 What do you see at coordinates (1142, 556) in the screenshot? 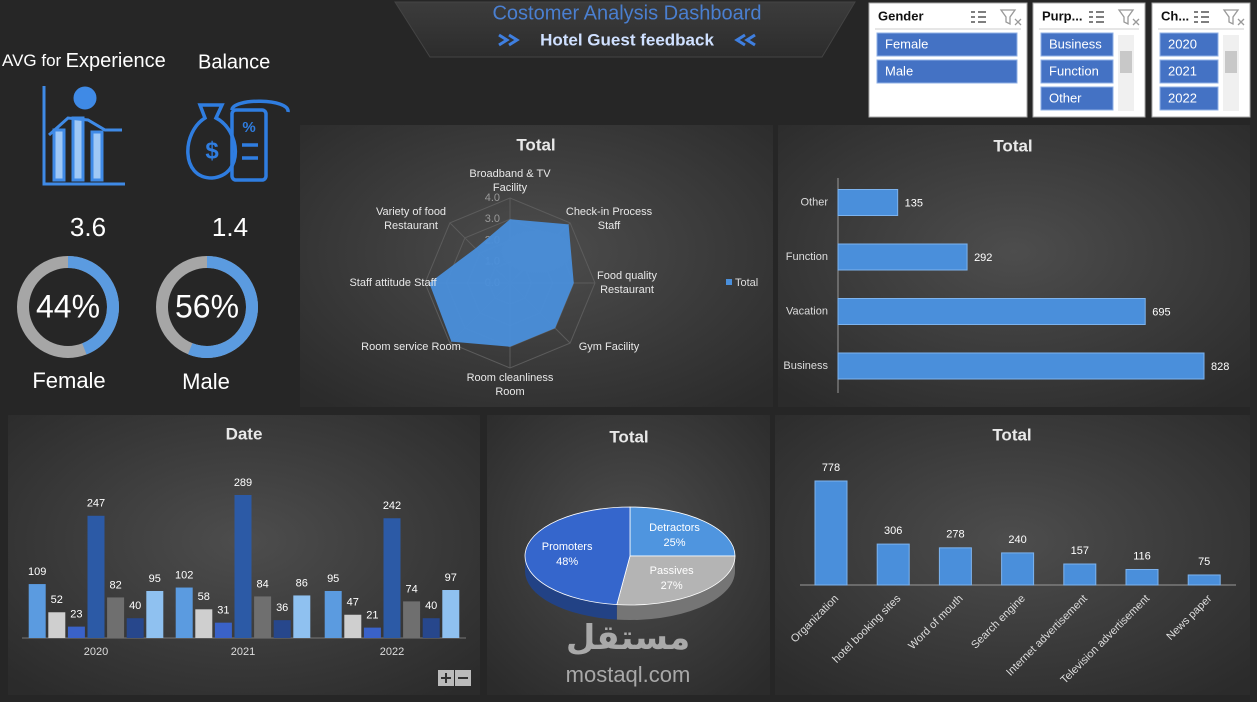
I see `data-label: 116` at bounding box center [1142, 556].